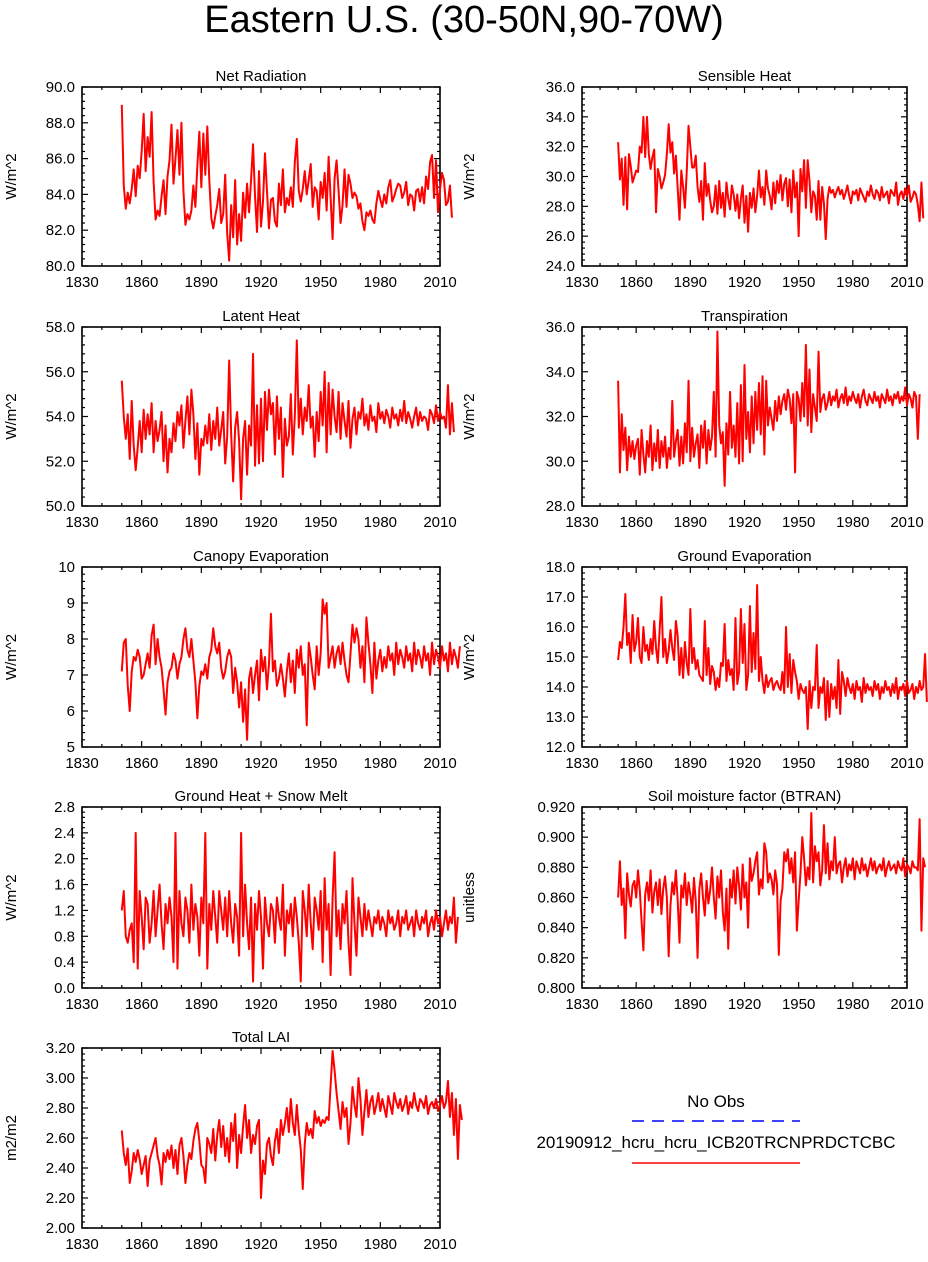  Describe the element at coordinates (560, 417) in the screenshot. I see `y-tick-label: 32.0` at that location.